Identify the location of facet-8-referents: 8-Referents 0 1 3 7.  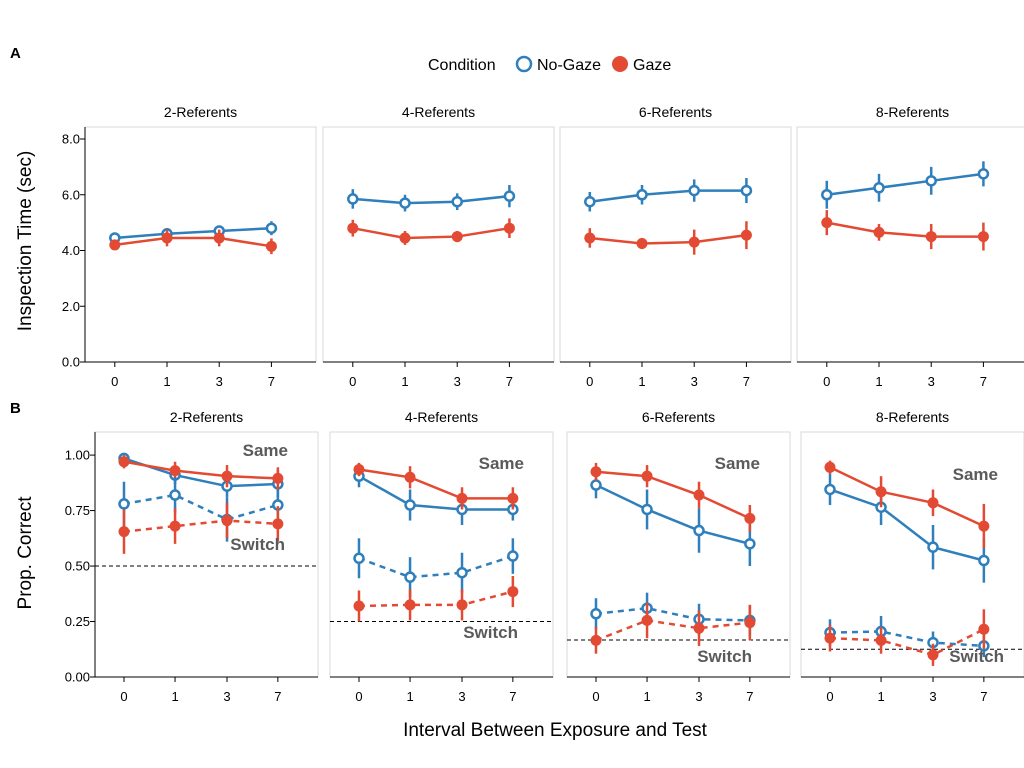
(912, 556).